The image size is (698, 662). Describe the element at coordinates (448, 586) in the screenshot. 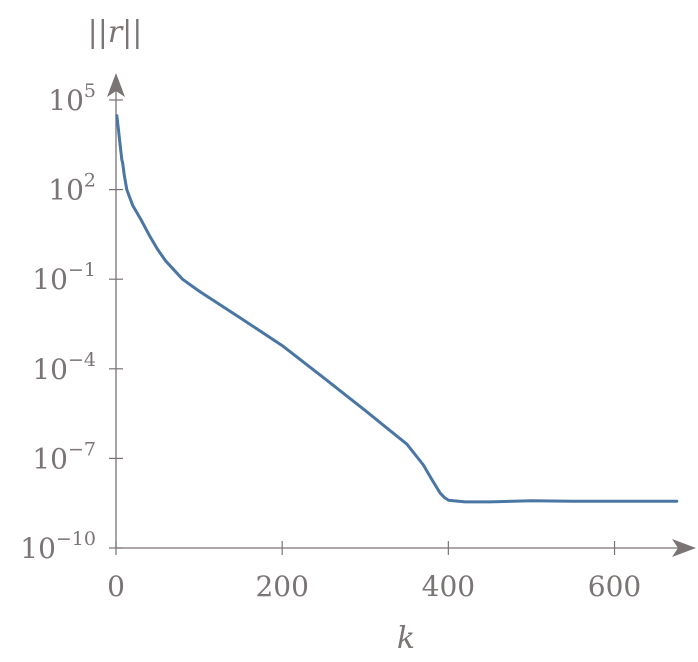

I see `x-tick-label: 400` at that location.